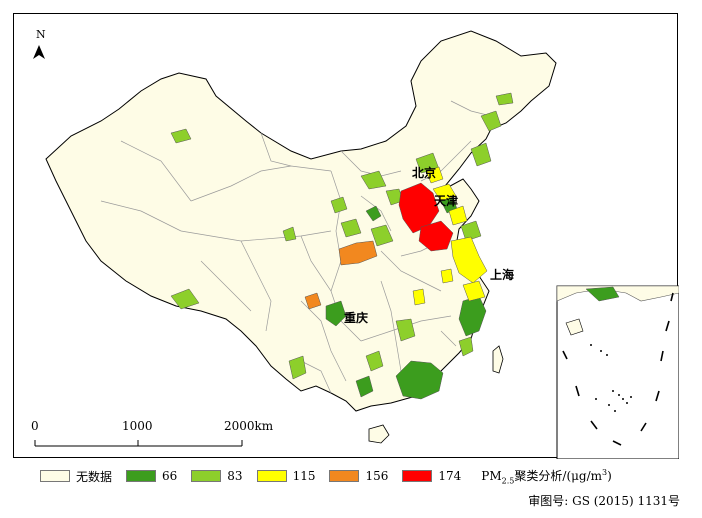 The height and width of the screenshot is (518, 702). I want to click on legend-title: PM2.5聚类分析/(μg/m3), so click(546, 476).